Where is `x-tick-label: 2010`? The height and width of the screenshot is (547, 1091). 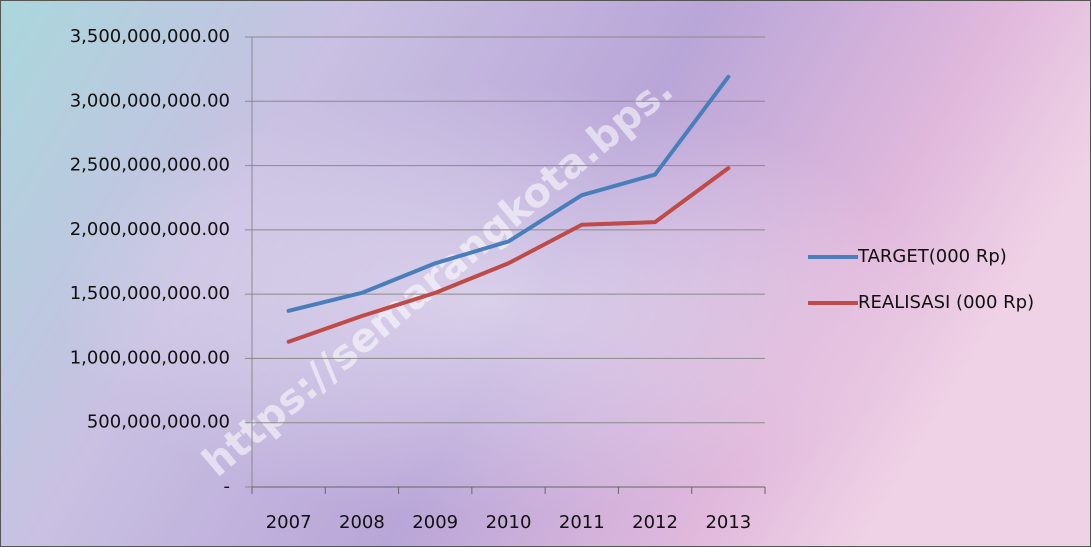
x-tick-label: 2010 is located at coordinates (509, 522).